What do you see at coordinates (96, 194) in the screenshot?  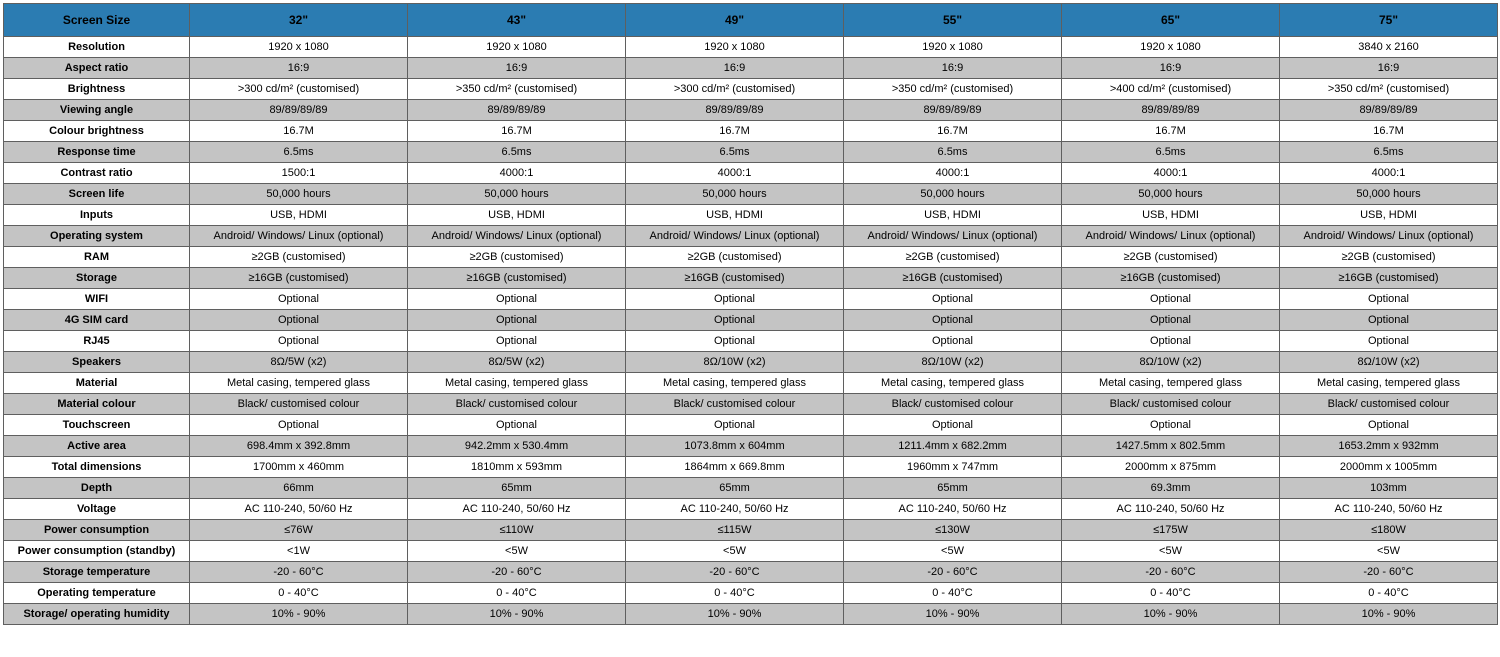 I see `row-label: Screen life` at bounding box center [96, 194].